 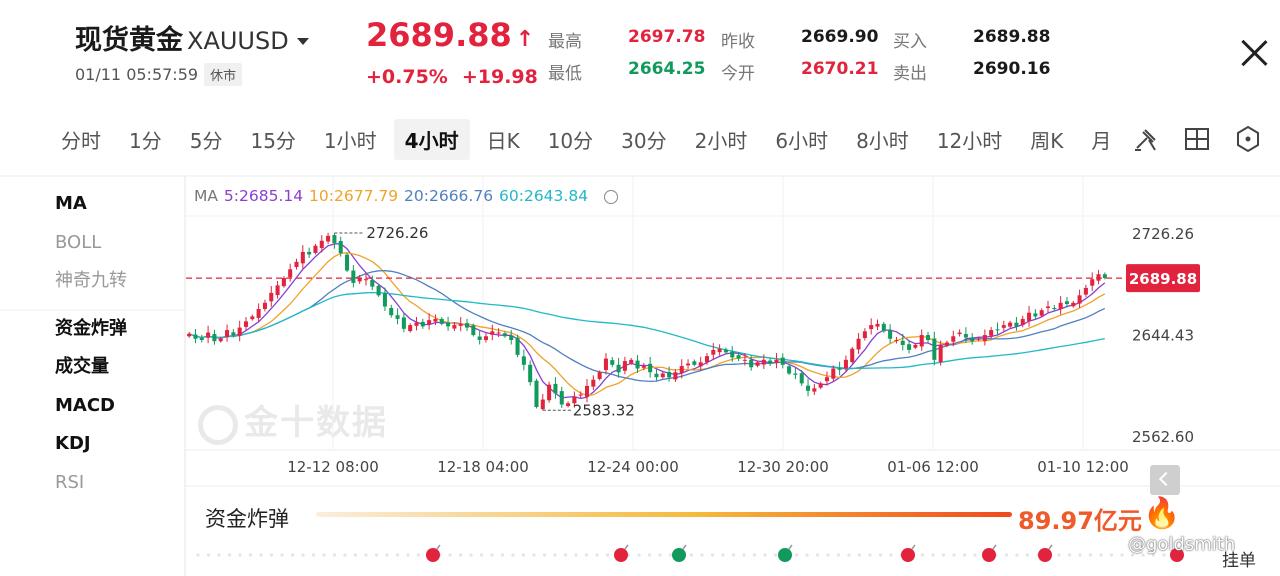 What do you see at coordinates (273, 140) in the screenshot?
I see `tab-period: 15分` at bounding box center [273, 140].